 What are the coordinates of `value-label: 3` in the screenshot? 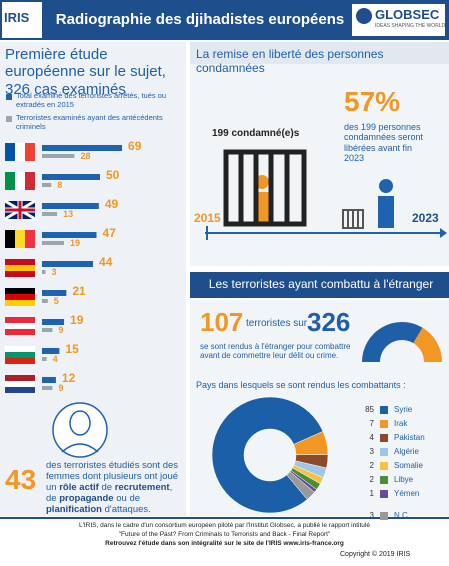 It's located at (54, 272).